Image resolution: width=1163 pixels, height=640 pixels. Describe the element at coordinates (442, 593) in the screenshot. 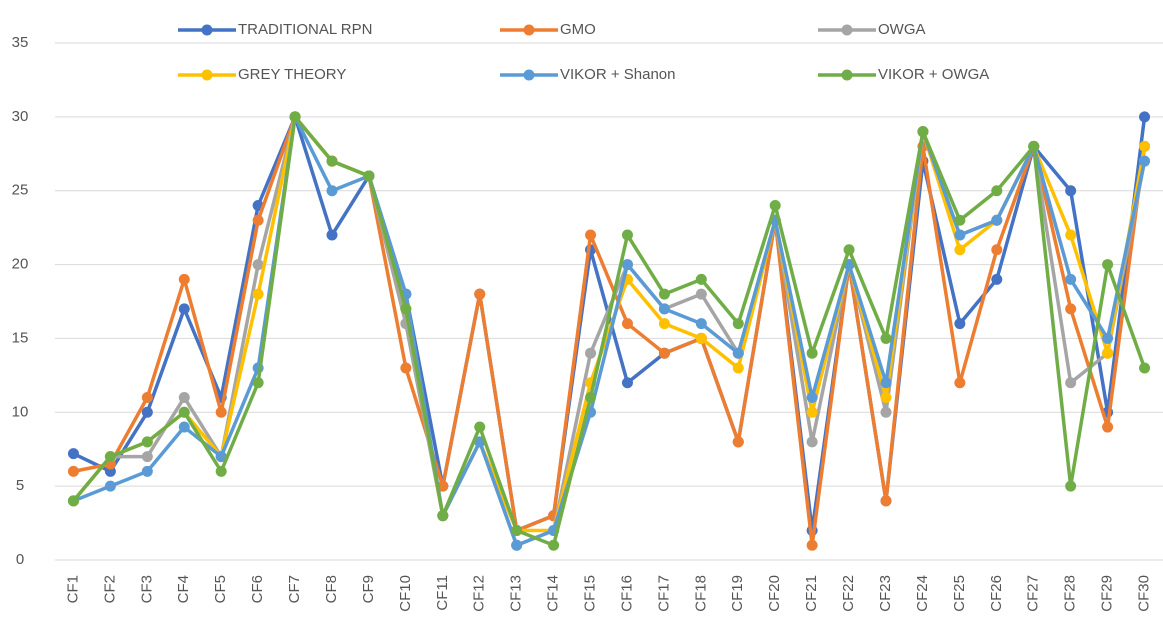

I see `x-tick-label: CF11` at that location.